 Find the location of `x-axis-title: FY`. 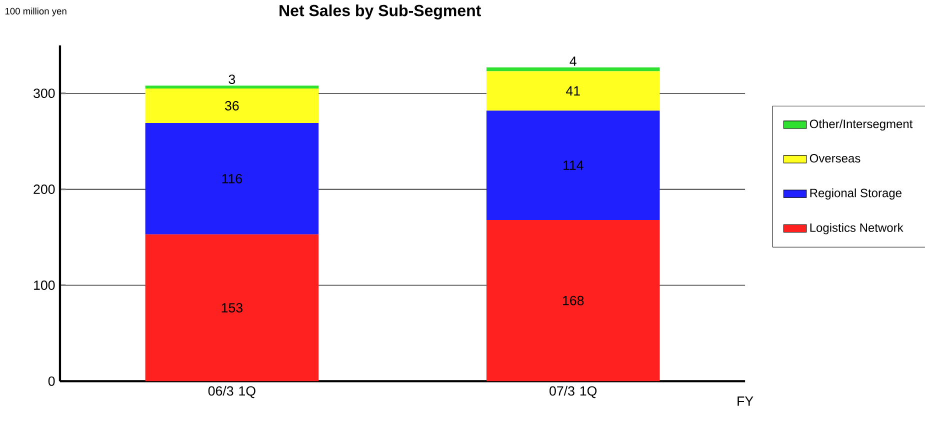

x-axis-title: FY is located at coordinates (746, 401).